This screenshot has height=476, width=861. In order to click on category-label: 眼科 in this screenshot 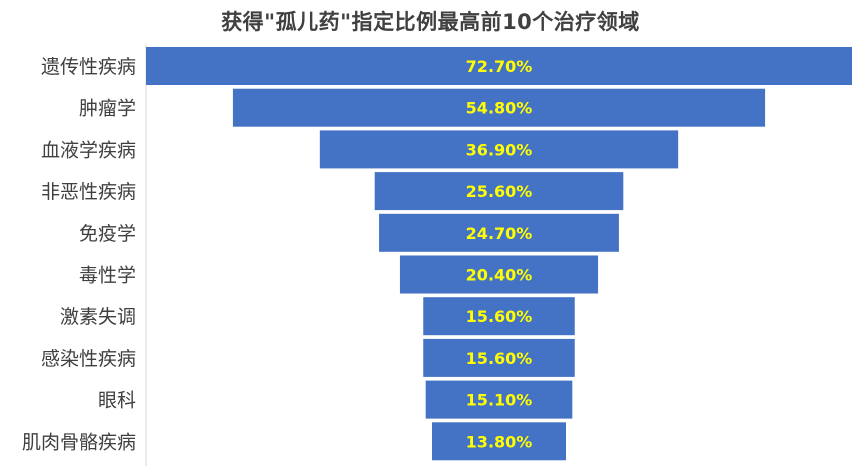, I will do `click(117, 401)`.